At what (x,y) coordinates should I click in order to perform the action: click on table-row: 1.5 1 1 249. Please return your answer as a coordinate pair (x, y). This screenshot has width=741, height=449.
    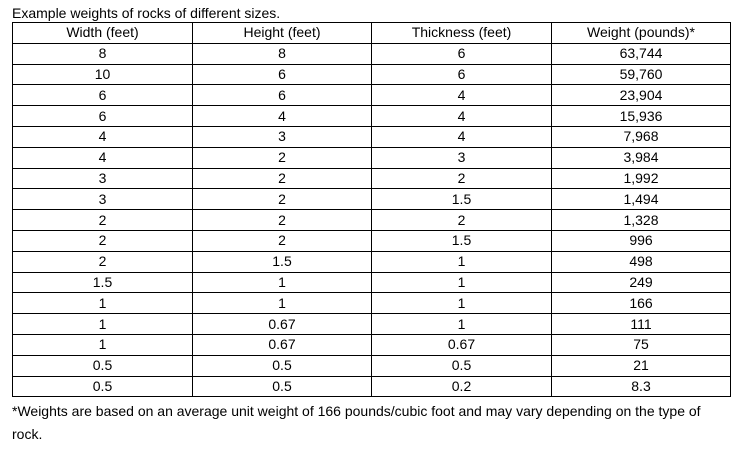
    Looking at the image, I should click on (371, 282).